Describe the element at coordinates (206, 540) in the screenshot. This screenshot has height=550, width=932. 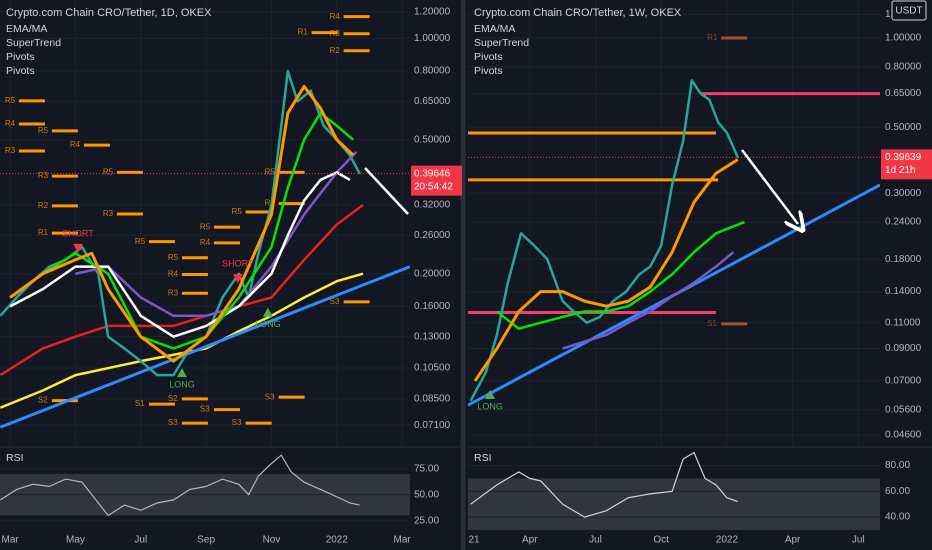
I see `x-tick-label: Sep` at that location.